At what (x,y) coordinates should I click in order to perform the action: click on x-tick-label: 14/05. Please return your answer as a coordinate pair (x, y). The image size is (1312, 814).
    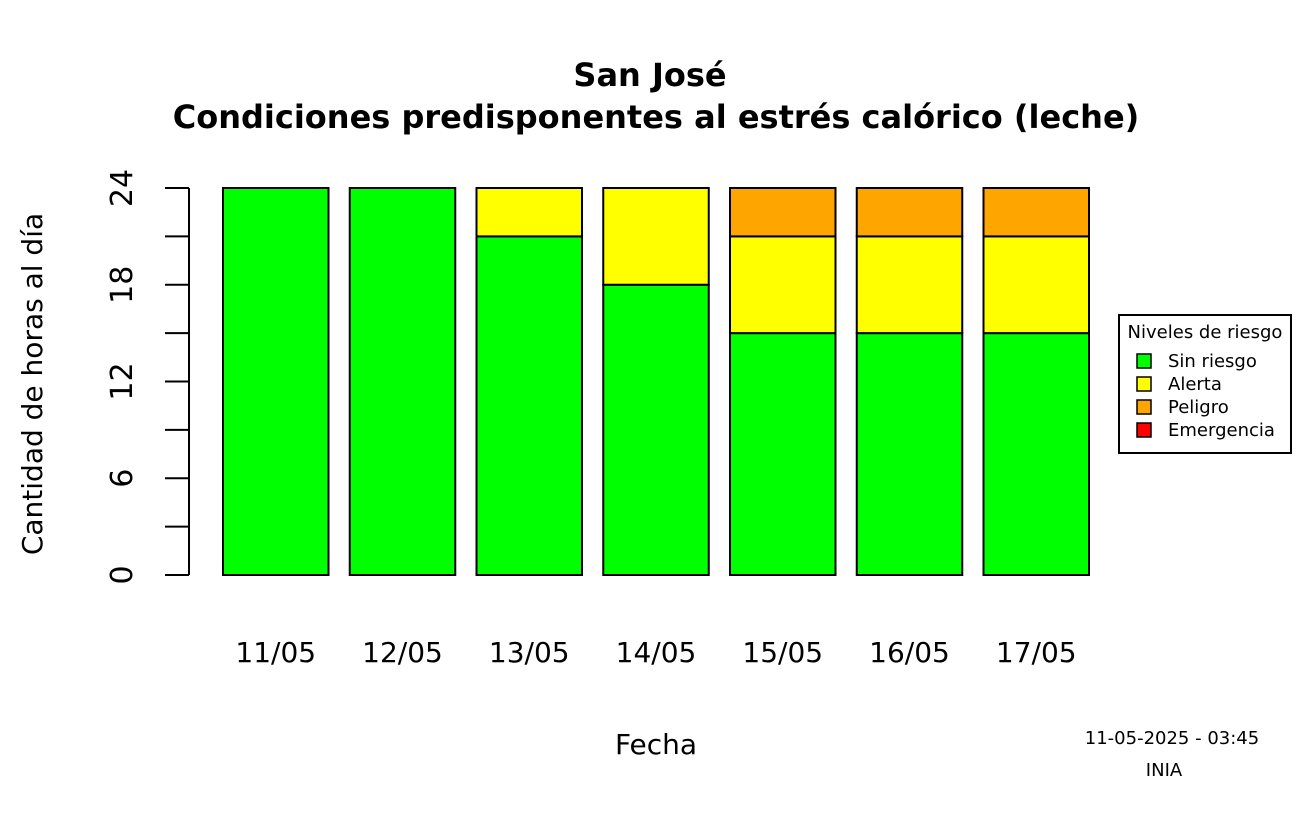
    Looking at the image, I should click on (656, 652).